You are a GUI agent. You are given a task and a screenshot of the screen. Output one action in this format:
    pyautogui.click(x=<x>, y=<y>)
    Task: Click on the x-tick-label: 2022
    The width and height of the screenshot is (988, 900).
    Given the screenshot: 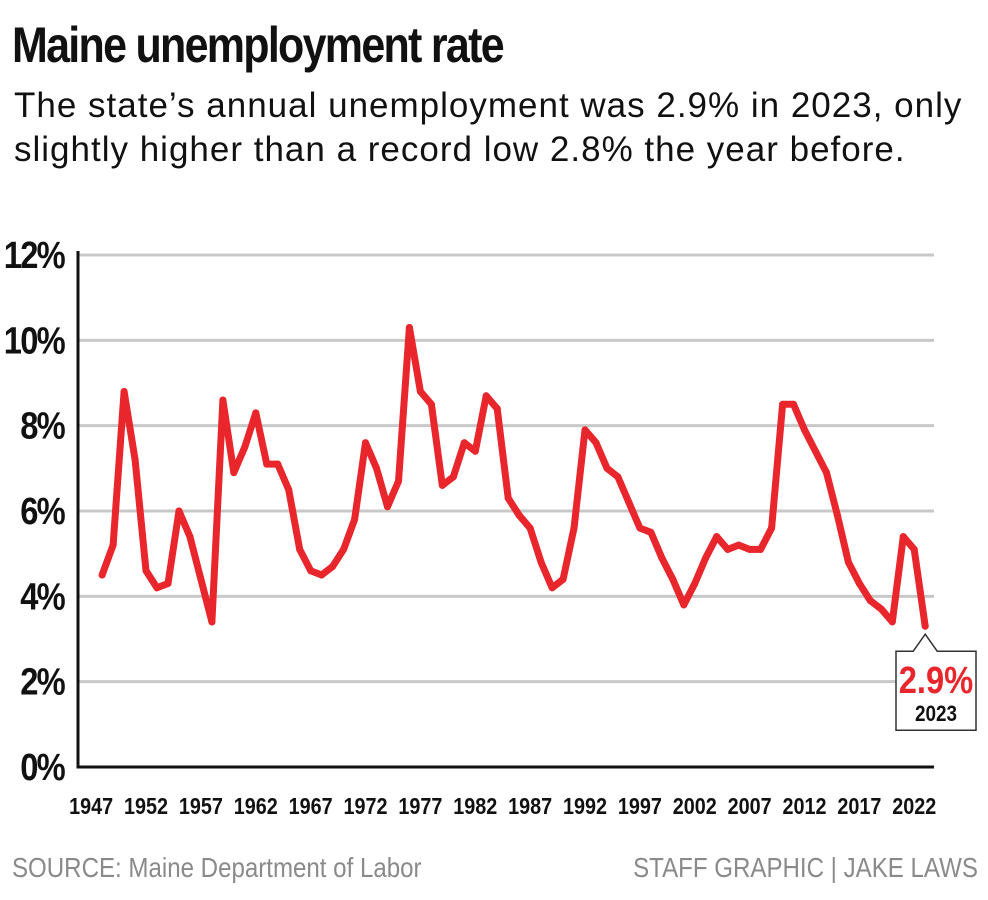 What is the action you would take?
    pyautogui.click(x=914, y=807)
    